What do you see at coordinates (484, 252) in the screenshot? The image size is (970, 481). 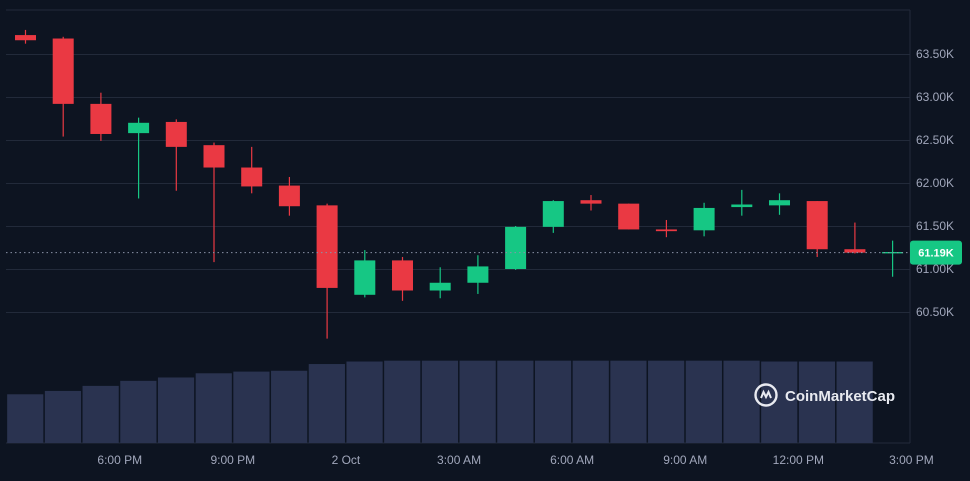 I see `current-price-line: 61.19K` at bounding box center [484, 252].